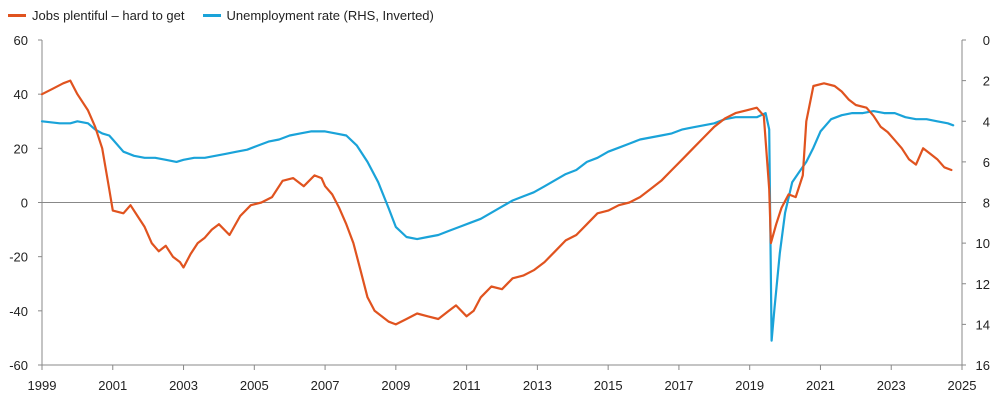  I want to click on legend-item-unemployment: Unemployment rate (RHS, Inverted), so click(318, 15).